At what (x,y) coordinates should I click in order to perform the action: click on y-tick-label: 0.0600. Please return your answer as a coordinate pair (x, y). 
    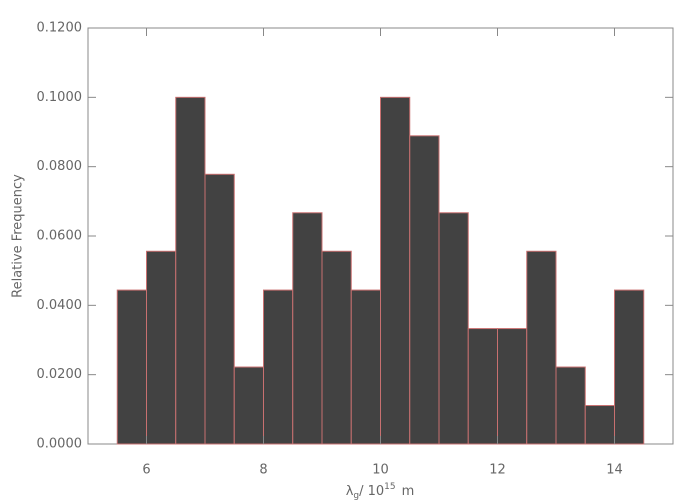
    Looking at the image, I should click on (60, 236).